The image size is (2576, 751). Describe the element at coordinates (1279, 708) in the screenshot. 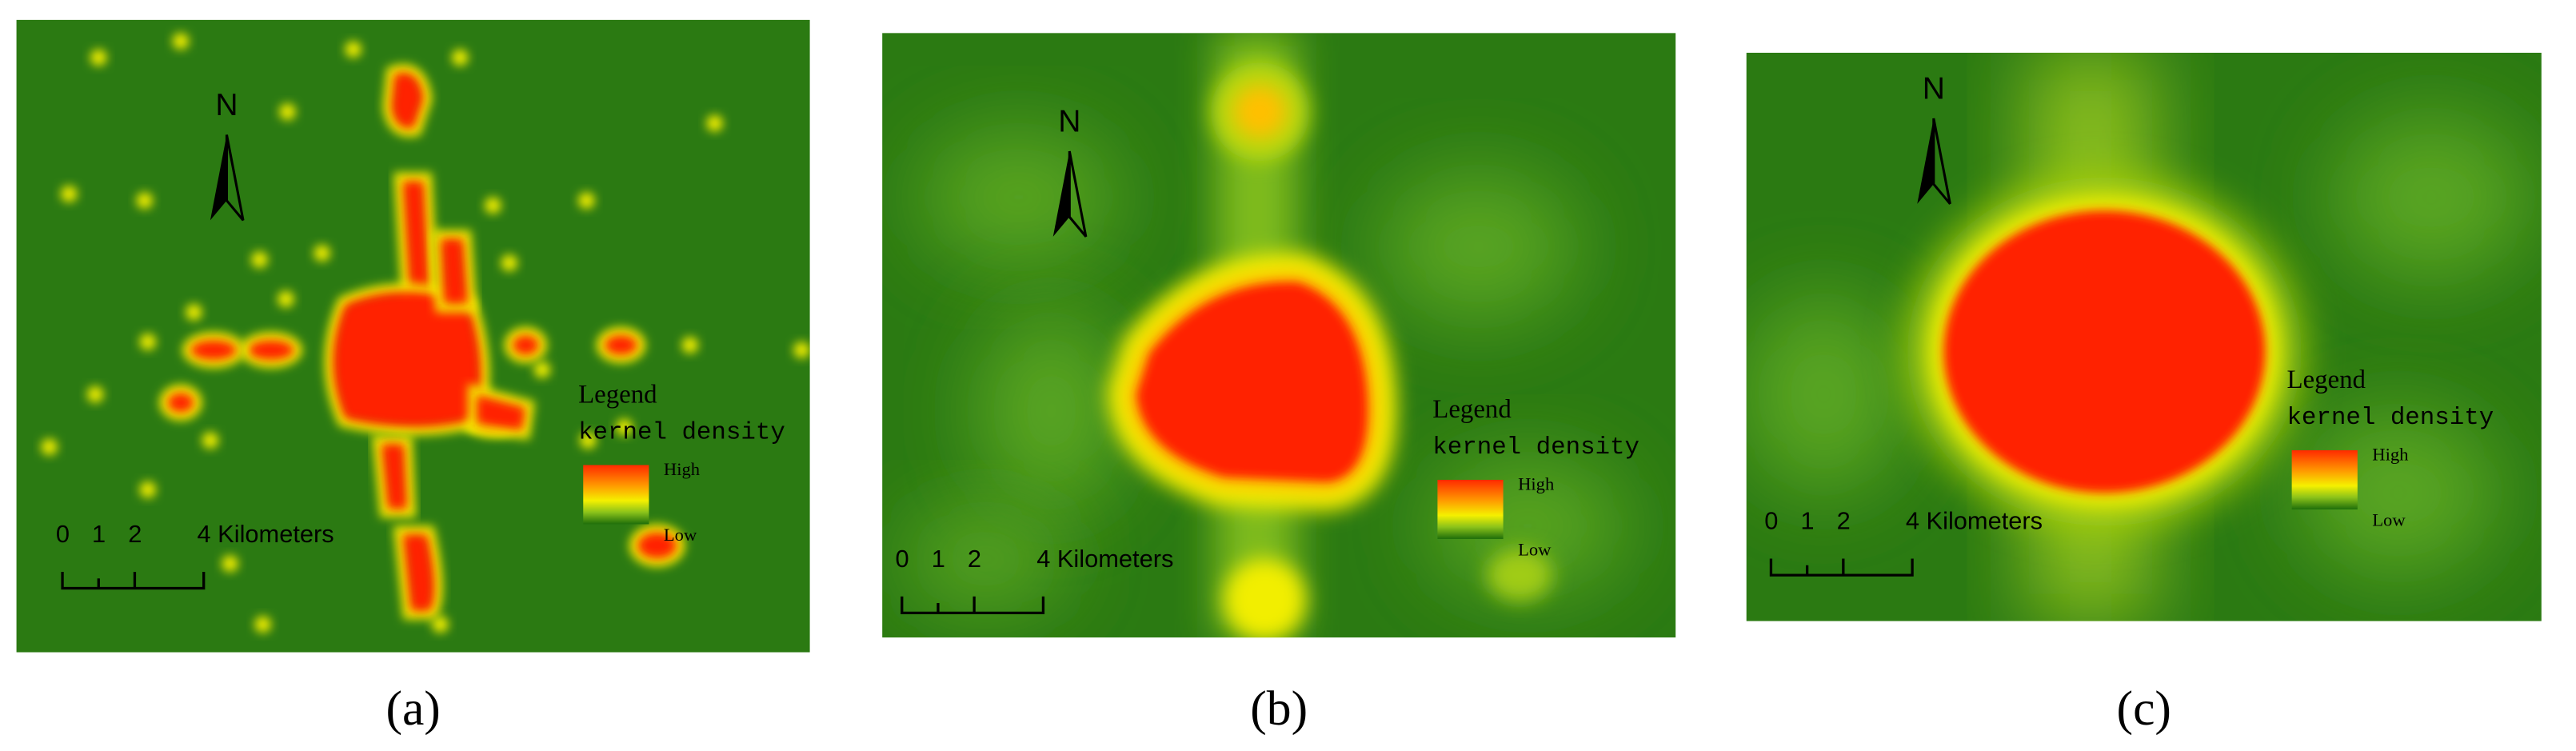

I see `panel-label: (b)` at that location.